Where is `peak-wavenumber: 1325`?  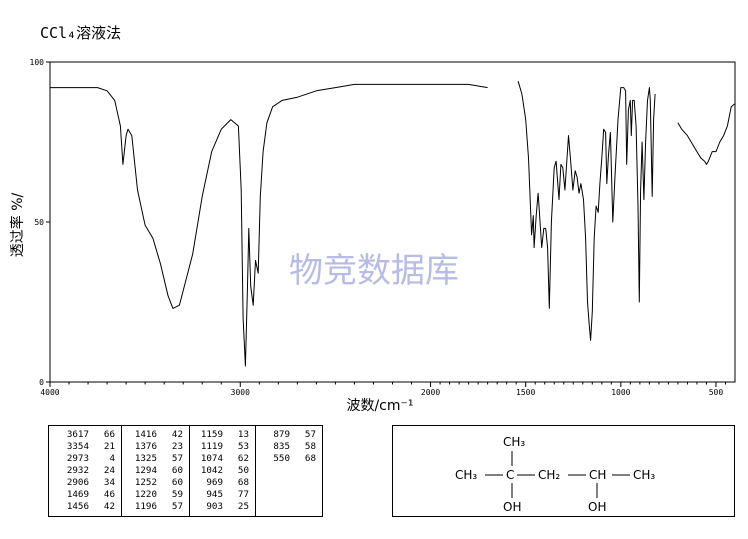
peak-wavenumber: 1325 is located at coordinates (145, 458).